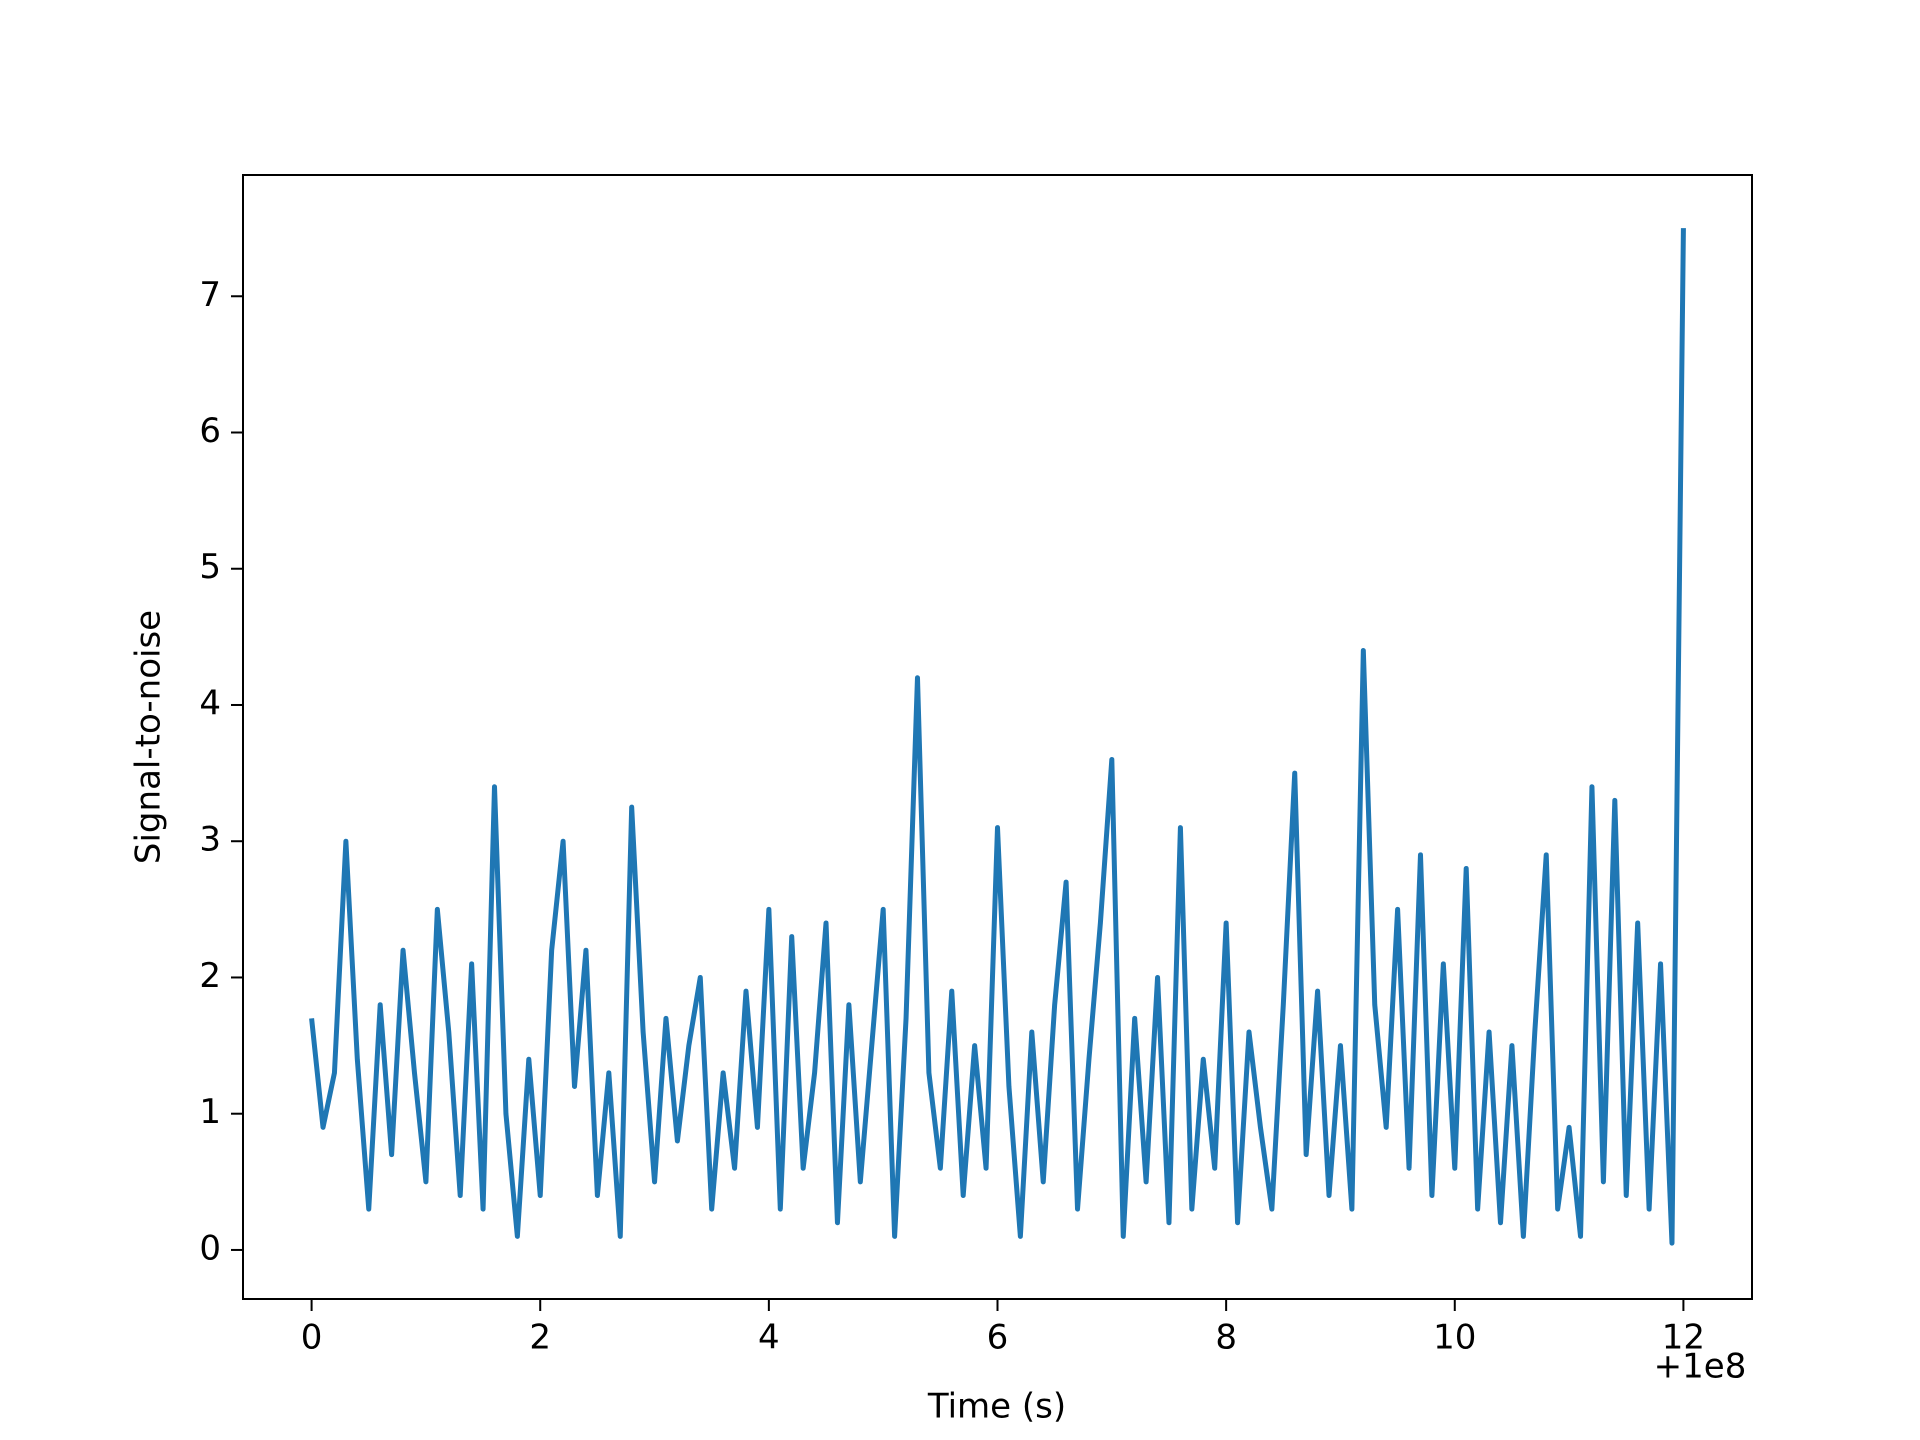 The image size is (1920, 1440). Describe the element at coordinates (769, 1338) in the screenshot. I see `x-tick-label: 4` at that location.